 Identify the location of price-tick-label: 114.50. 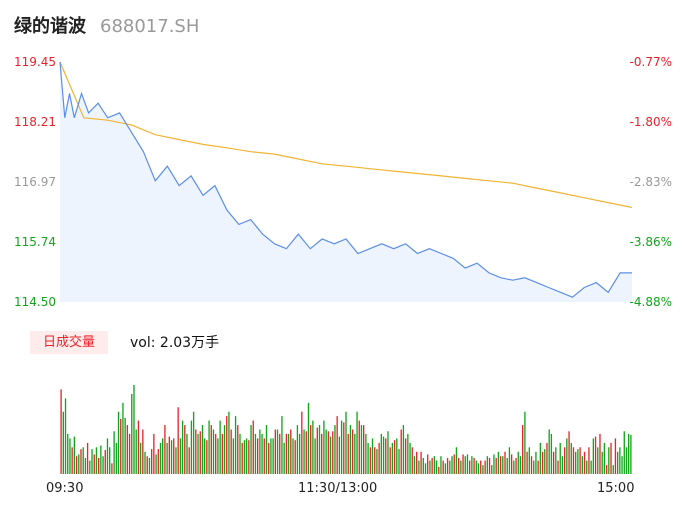
(35, 302).